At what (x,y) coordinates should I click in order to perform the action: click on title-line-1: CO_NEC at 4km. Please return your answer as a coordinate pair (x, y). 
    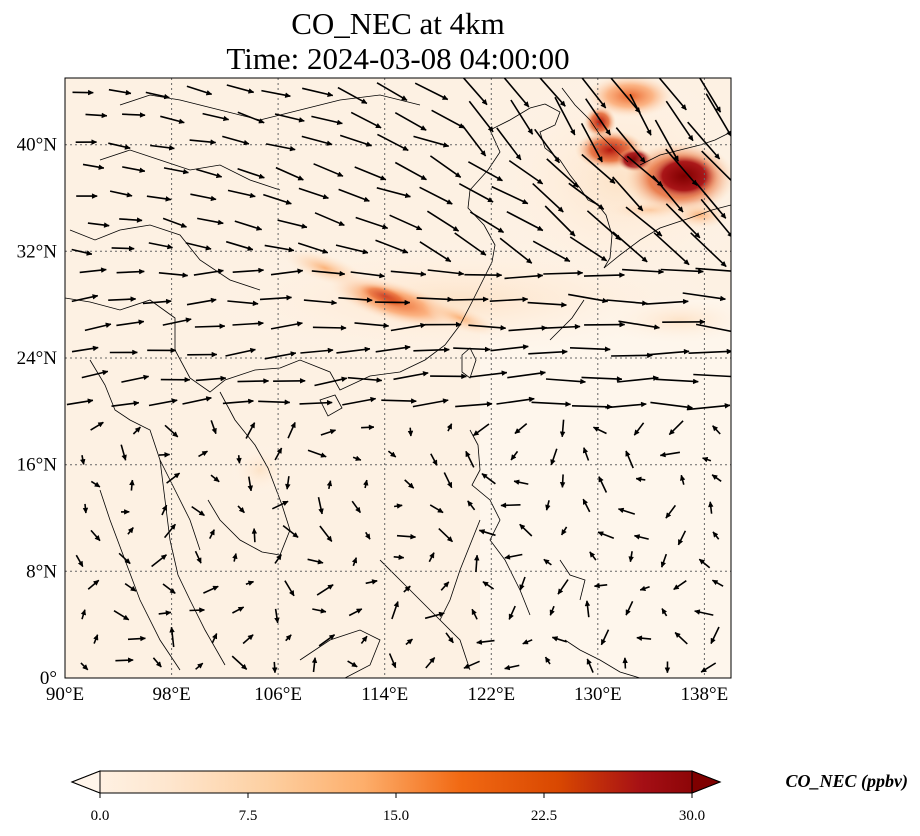
    Looking at the image, I should click on (398, 23).